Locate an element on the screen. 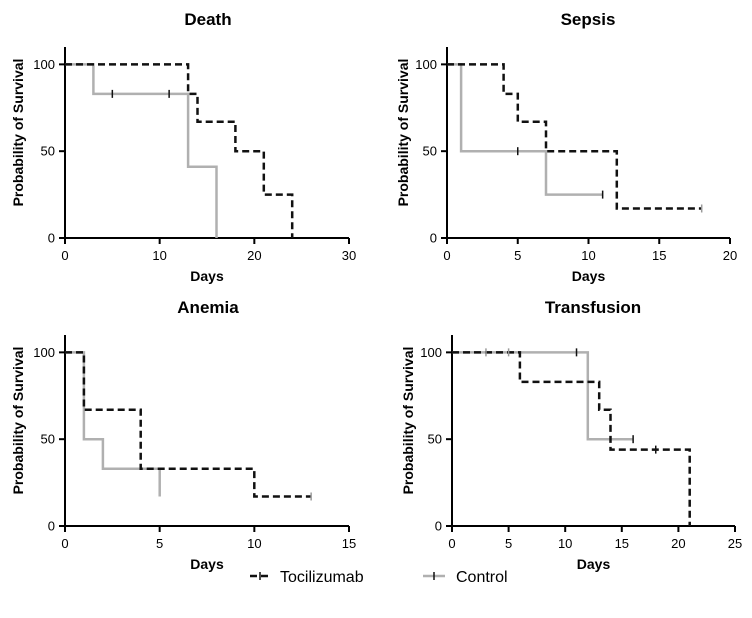 The width and height of the screenshot is (752, 618). legend: Tocilizumab Control is located at coordinates (379, 577).